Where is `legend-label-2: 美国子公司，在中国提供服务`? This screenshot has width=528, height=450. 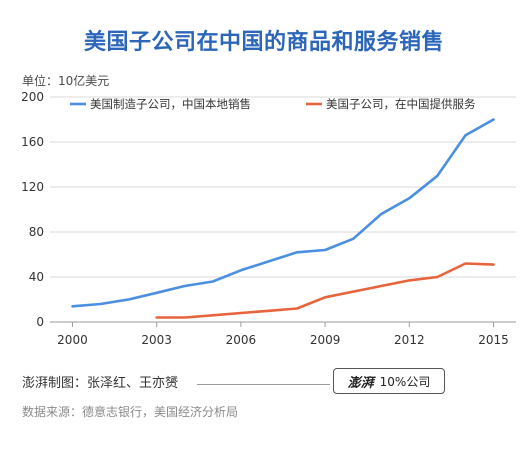
legend-label-2: 美国子公司，在中国提供服务 is located at coordinates (401, 104).